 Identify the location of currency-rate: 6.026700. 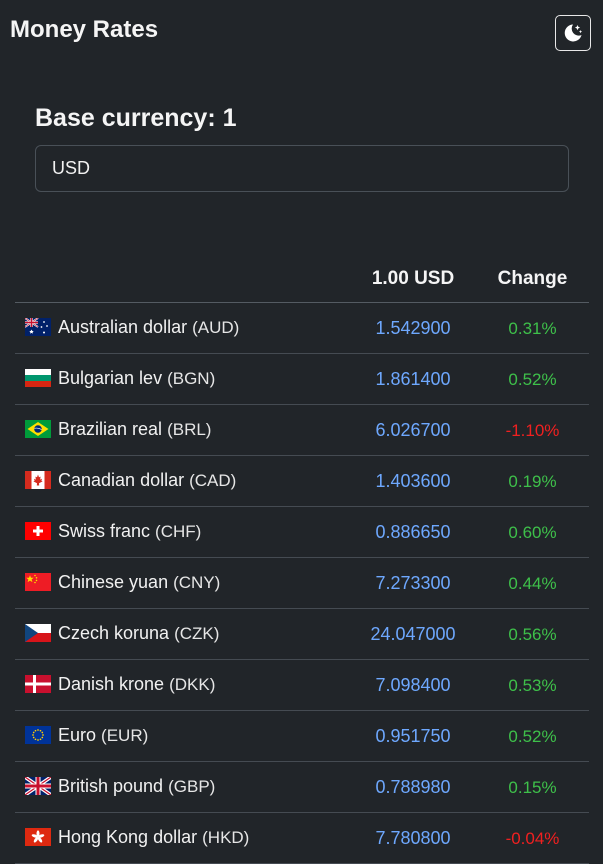
(413, 430).